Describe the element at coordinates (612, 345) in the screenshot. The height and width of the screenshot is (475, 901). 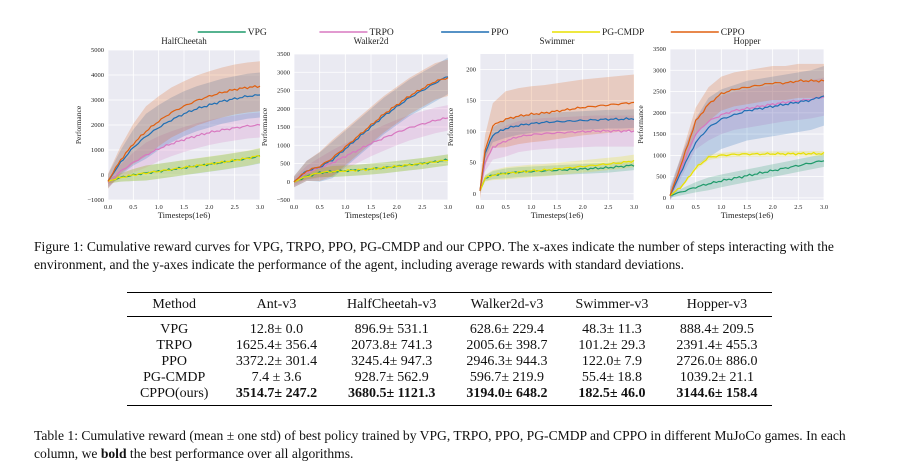
I see `table-cell: 101.2± 29.3` at that location.